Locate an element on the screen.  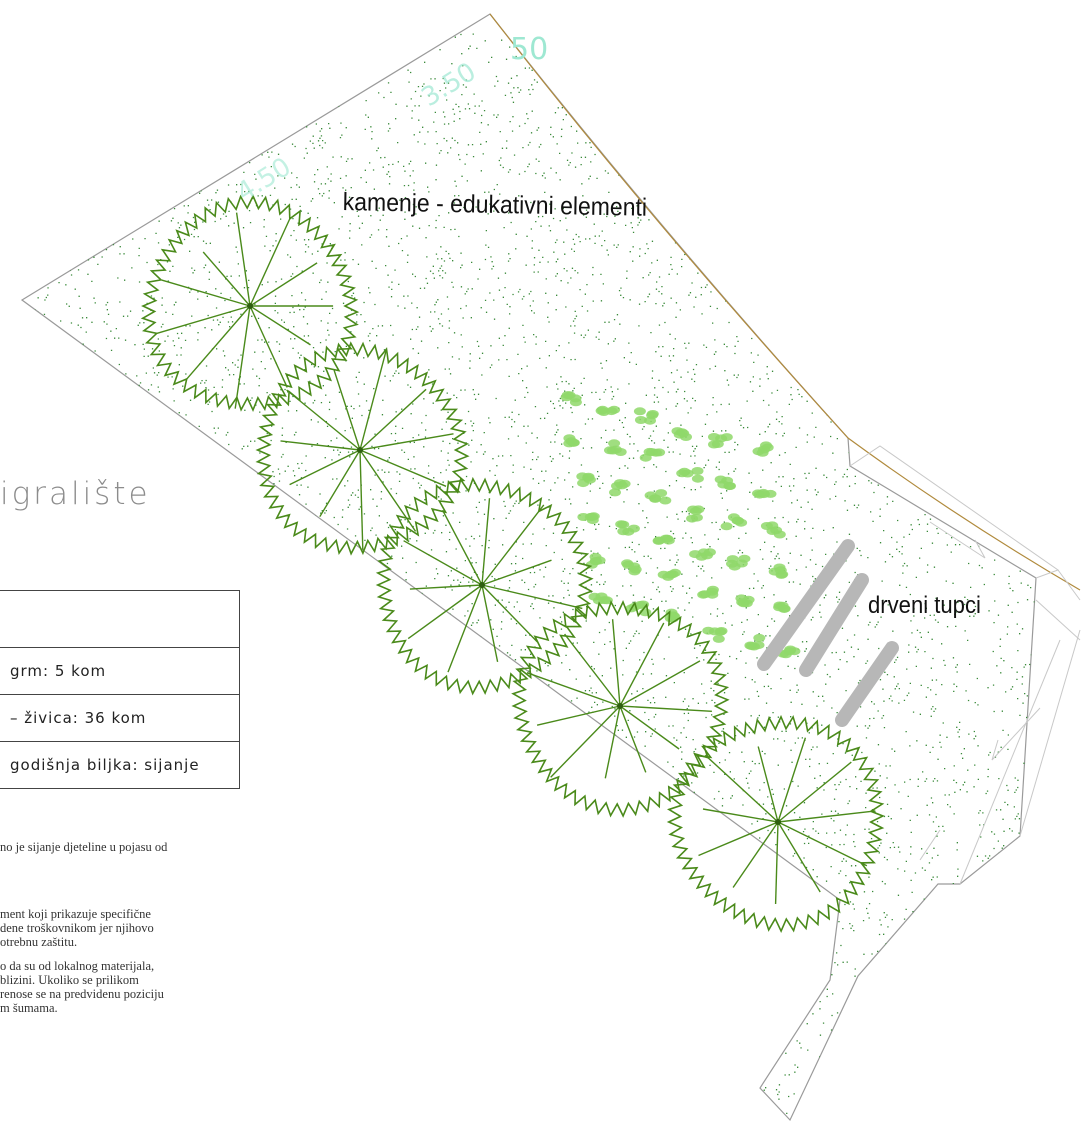
note-line-10: m šumama. is located at coordinates (29, 1008).